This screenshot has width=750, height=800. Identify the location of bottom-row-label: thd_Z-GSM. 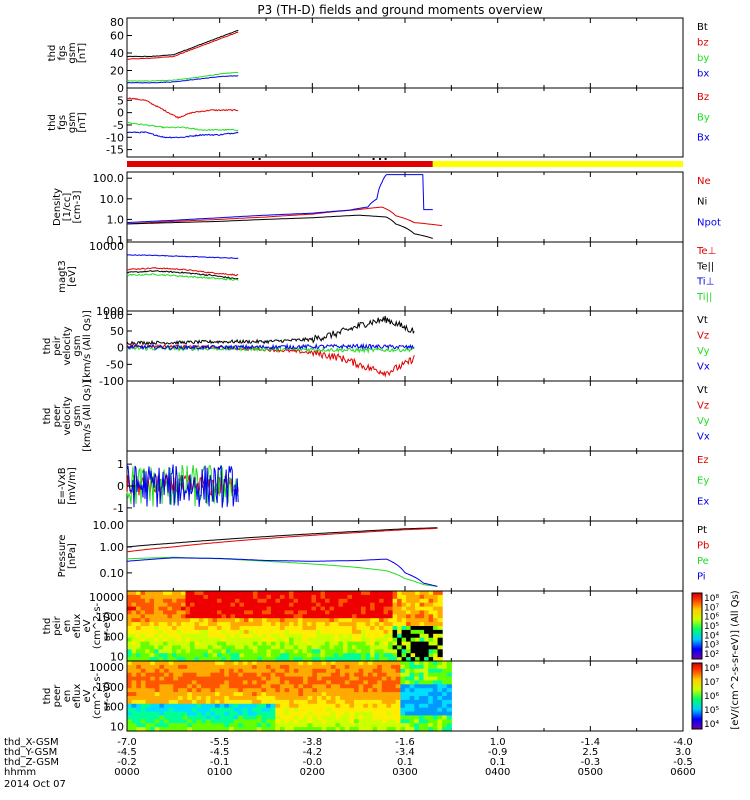
(31, 762).